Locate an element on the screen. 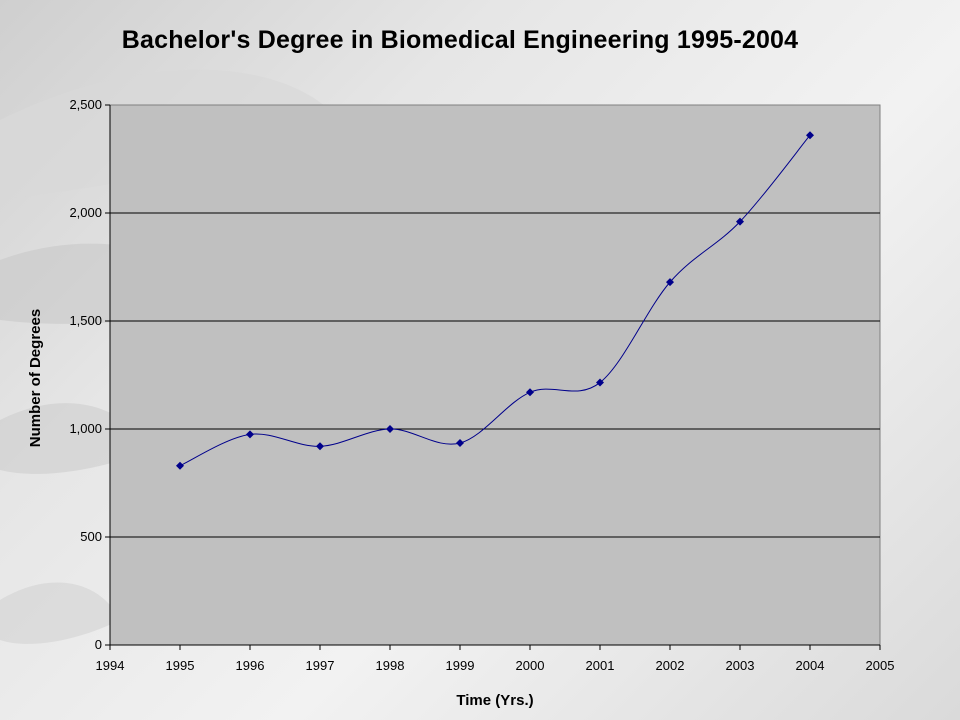 The height and width of the screenshot is (720, 960). y-axis-ticks: 0 500 1,000 1,500 2,000 2,500 is located at coordinates (90, 374).